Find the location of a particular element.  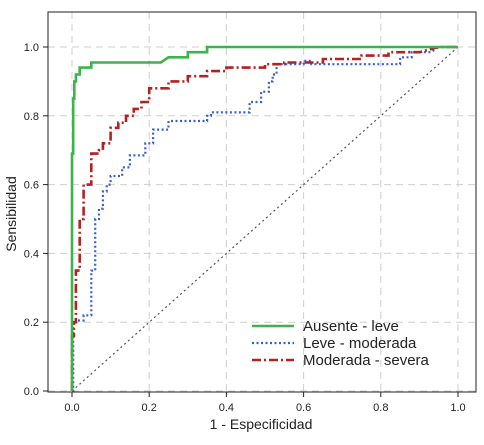

y-tick-label: 0.2 is located at coordinates (31, 323).